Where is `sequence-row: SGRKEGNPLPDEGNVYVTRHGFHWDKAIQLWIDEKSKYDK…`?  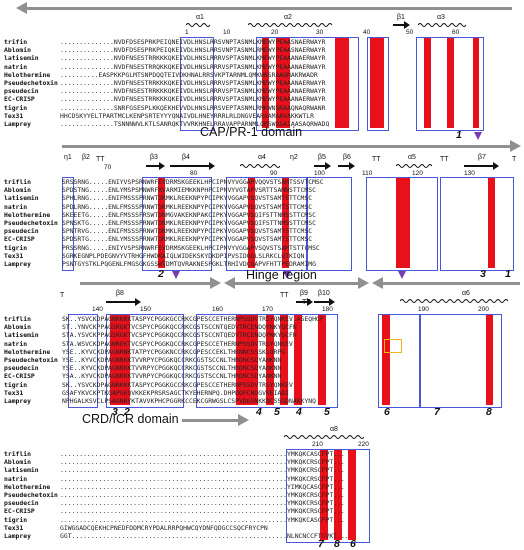
sequence-row: SGRKEGNPLPDEGNVYVTRHGFHWDKAIQLWIDEKSKYDK… is located at coordinates (183, 255).